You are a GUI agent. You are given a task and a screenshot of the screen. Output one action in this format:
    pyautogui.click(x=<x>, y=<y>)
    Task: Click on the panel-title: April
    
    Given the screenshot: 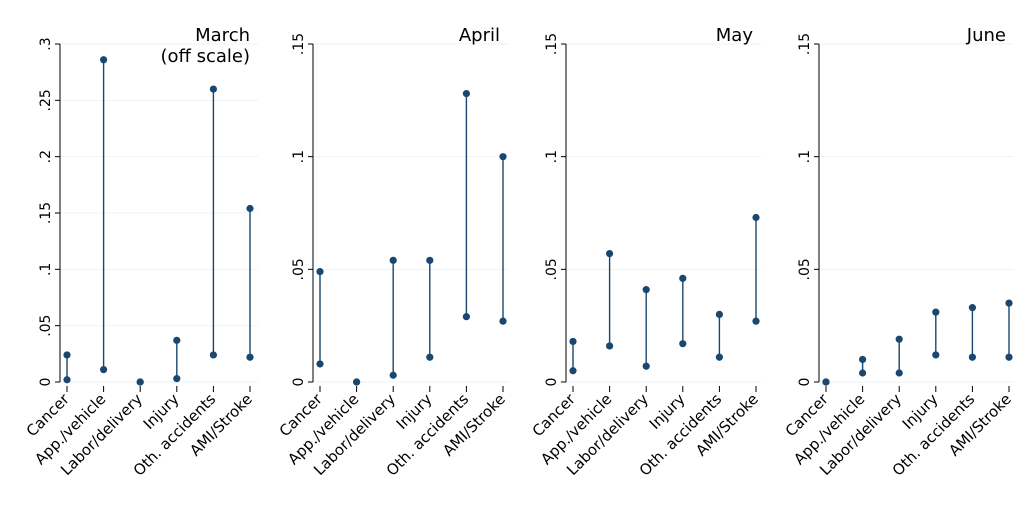 What is the action you would take?
    pyautogui.click(x=479, y=35)
    